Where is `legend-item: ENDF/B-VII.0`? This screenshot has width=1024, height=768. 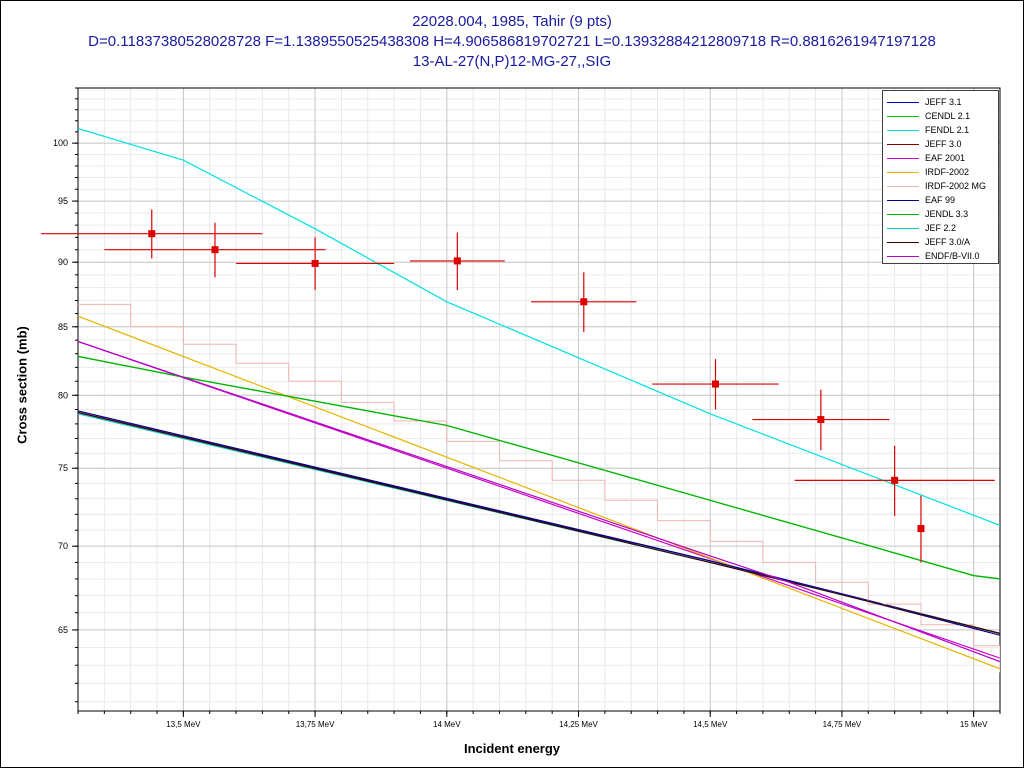 legend-item: ENDF/B-VII.0 is located at coordinates (940, 256).